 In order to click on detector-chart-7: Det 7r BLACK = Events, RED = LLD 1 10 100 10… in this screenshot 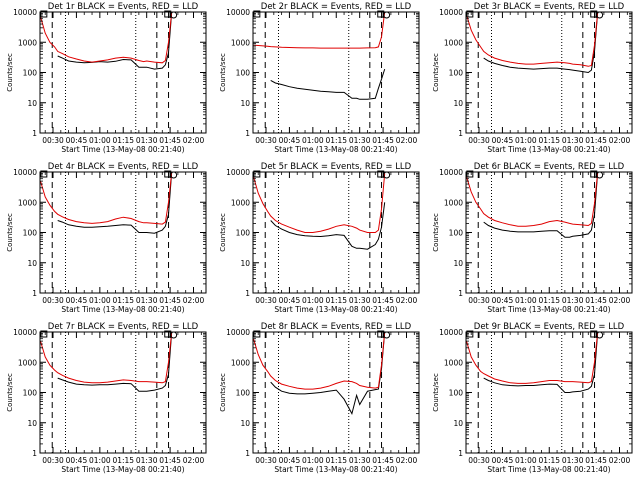, I will do `click(106, 398)`.